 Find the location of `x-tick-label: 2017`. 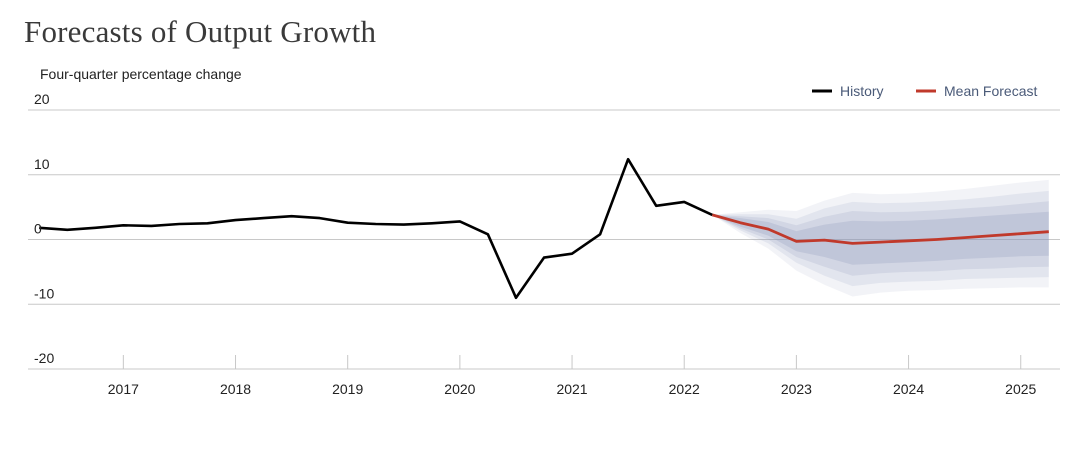

x-tick-label: 2017 is located at coordinates (123, 389).